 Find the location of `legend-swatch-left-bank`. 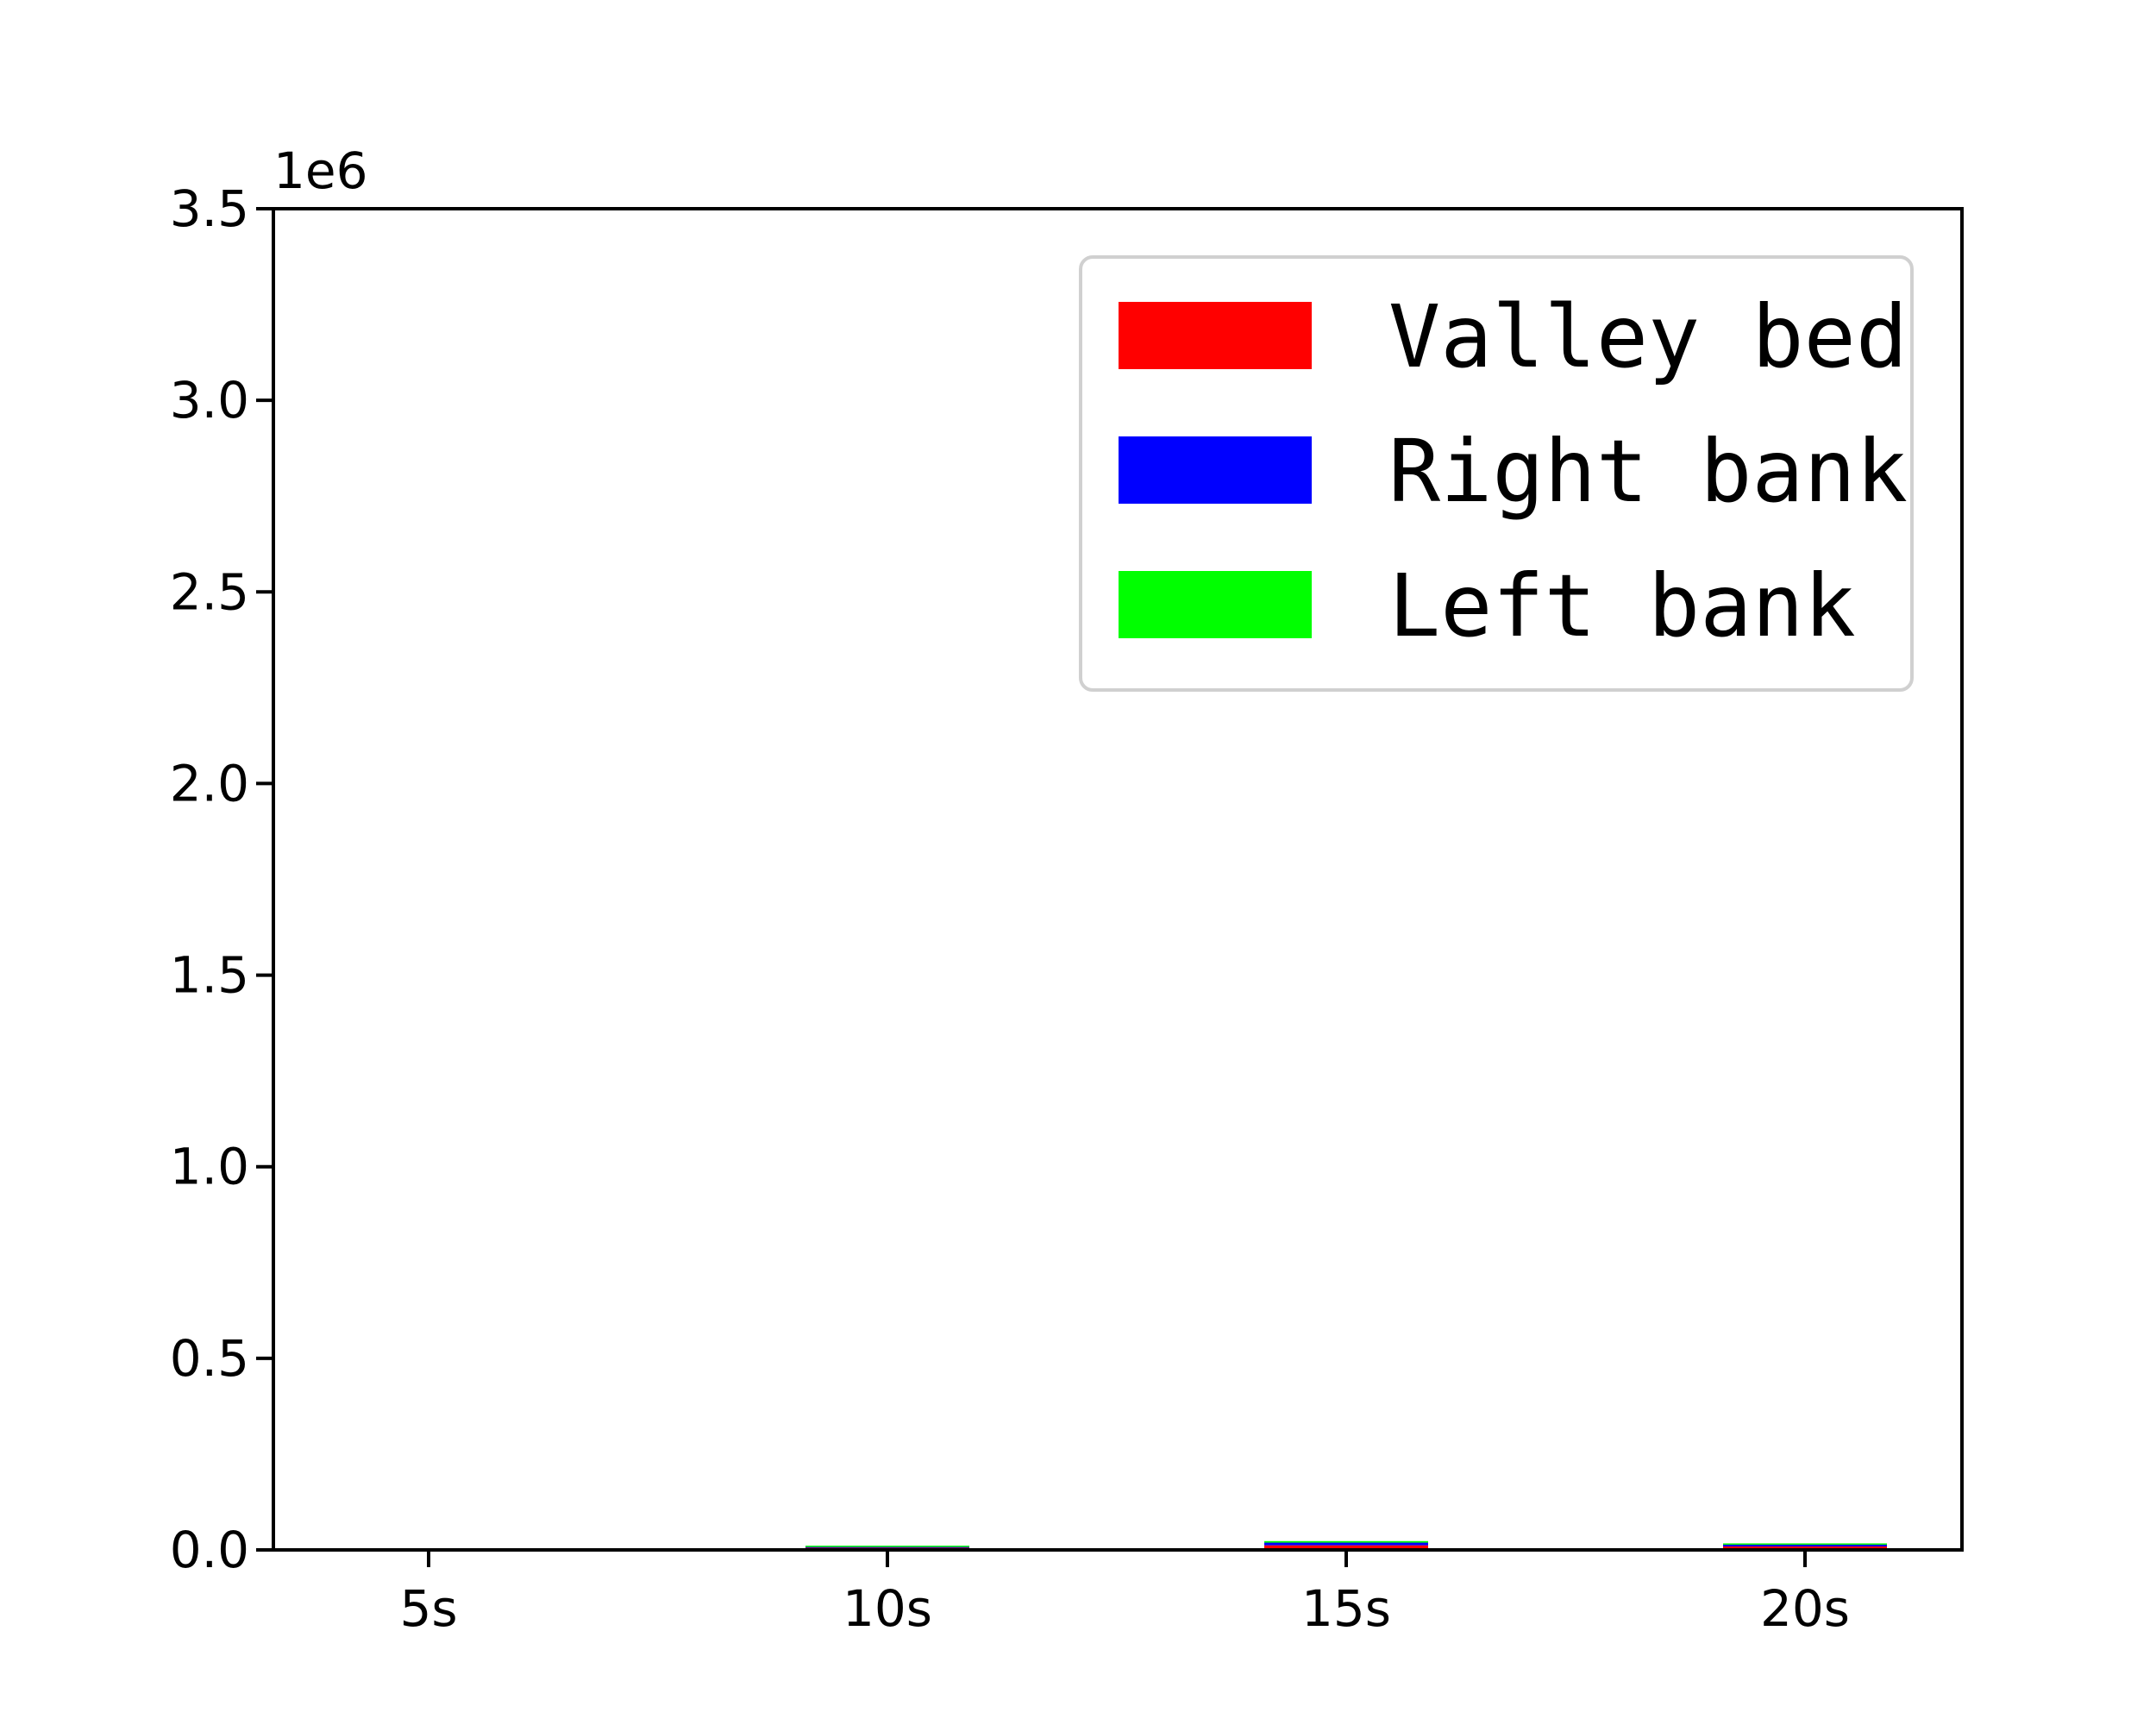

legend-swatch-left-bank is located at coordinates (1215, 605).